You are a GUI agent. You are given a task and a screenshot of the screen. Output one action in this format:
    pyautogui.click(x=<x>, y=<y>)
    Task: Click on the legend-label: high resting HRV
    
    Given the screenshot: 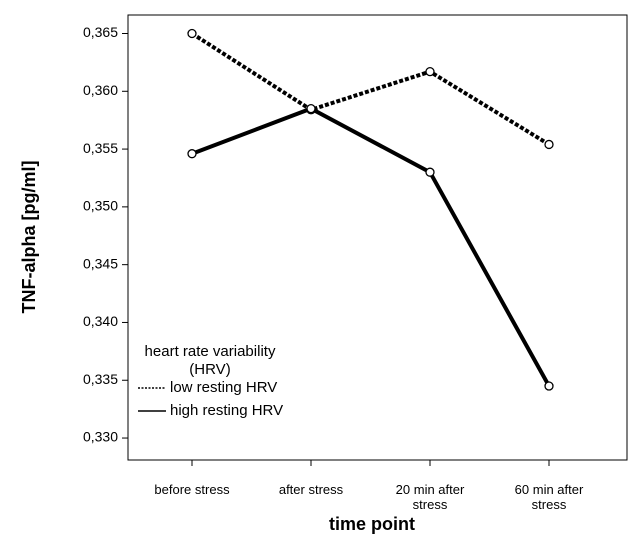 What is the action you would take?
    pyautogui.click(x=226, y=410)
    